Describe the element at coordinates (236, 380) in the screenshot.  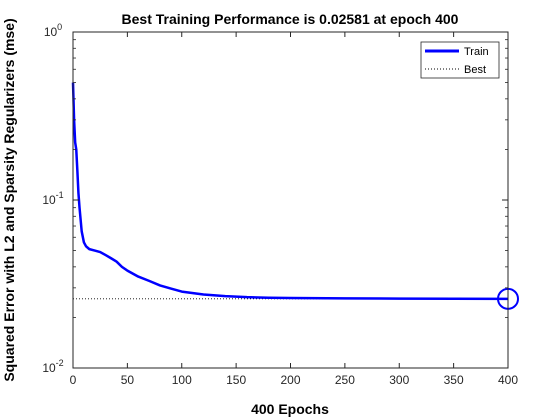
I see `x-tick-label: 150` at that location.